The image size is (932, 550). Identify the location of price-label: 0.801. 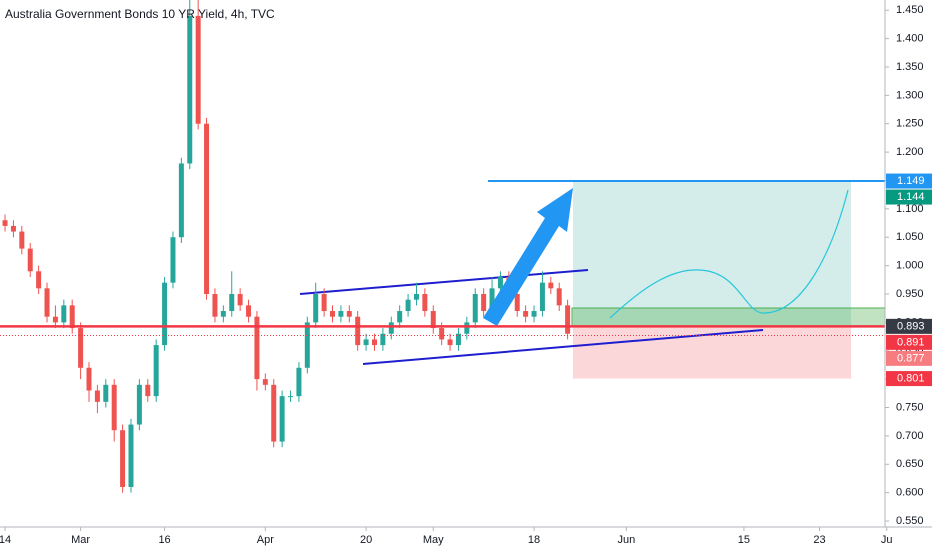
(911, 378).